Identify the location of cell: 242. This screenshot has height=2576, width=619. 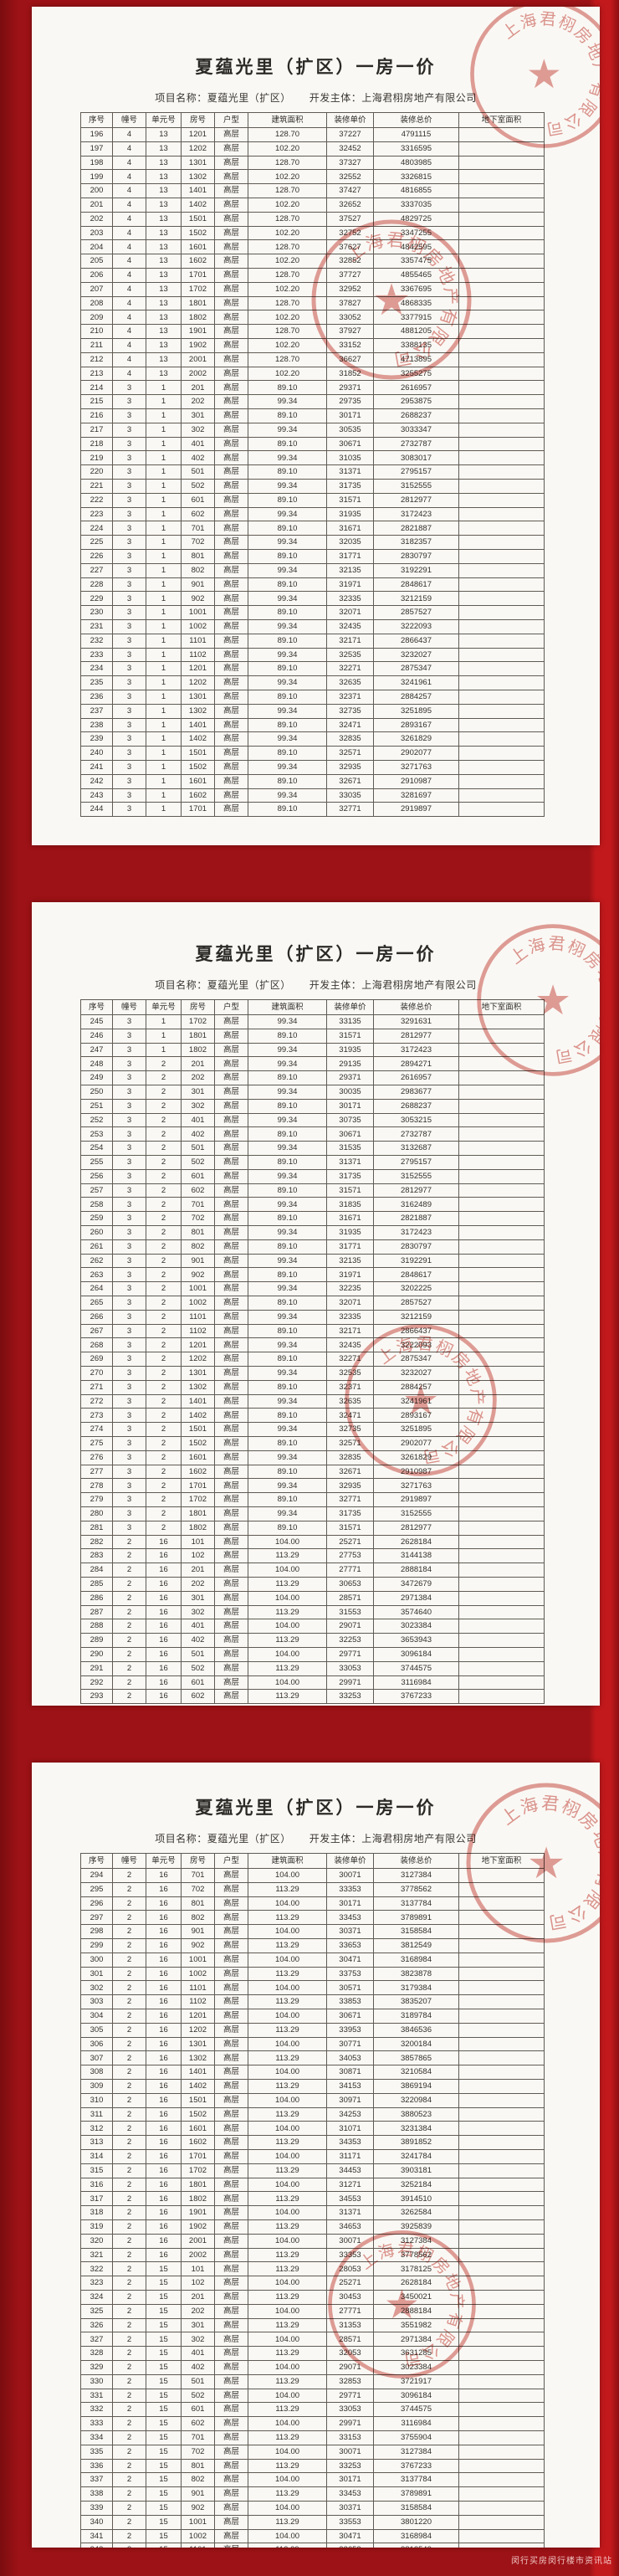
(96, 781).